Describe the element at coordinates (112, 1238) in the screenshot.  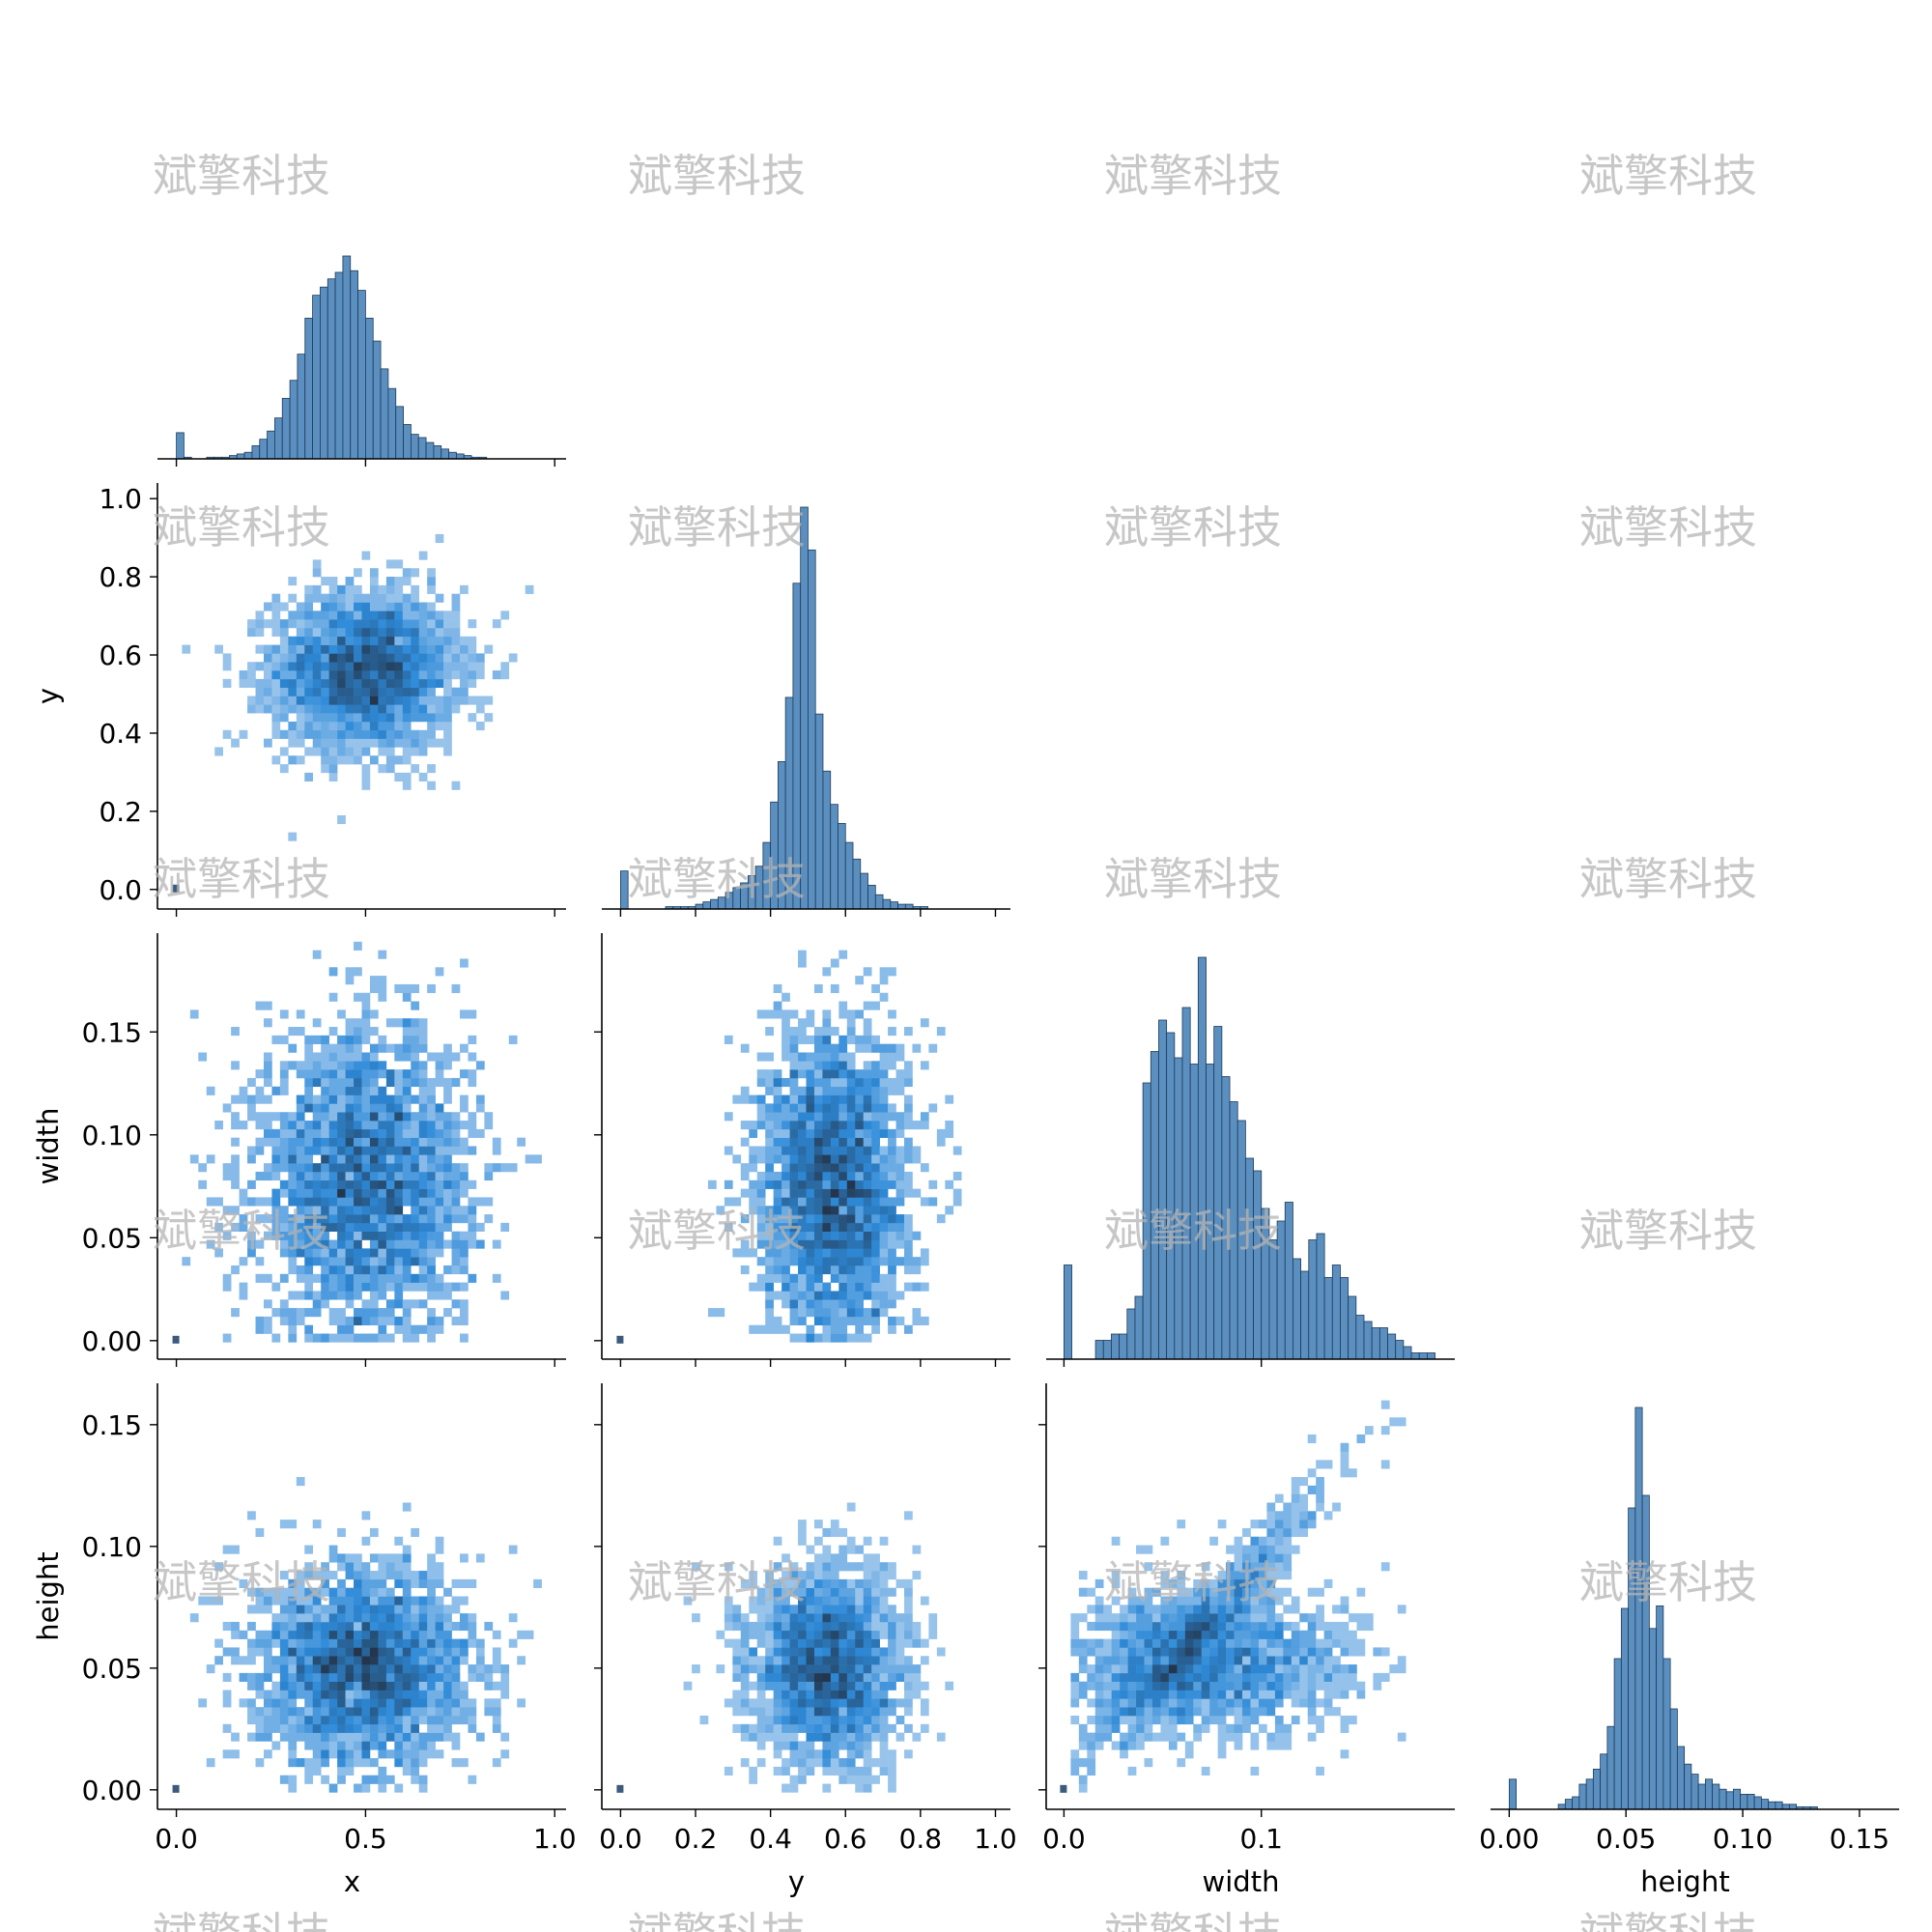
I see `y-tick-label: 0.05` at that location.